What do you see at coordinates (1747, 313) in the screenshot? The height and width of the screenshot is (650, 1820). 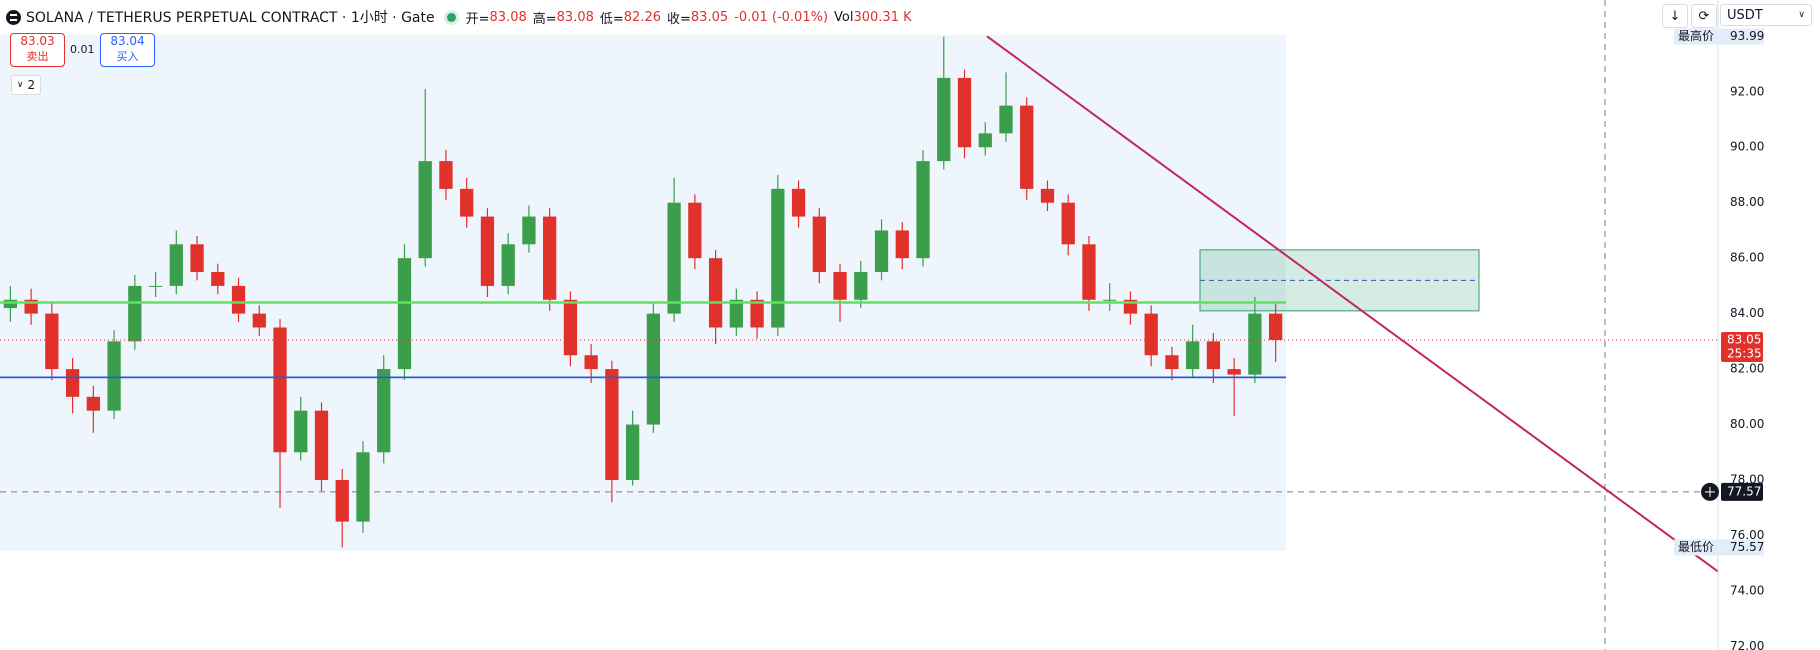 I see `y-tick-label: 84.00` at bounding box center [1747, 313].